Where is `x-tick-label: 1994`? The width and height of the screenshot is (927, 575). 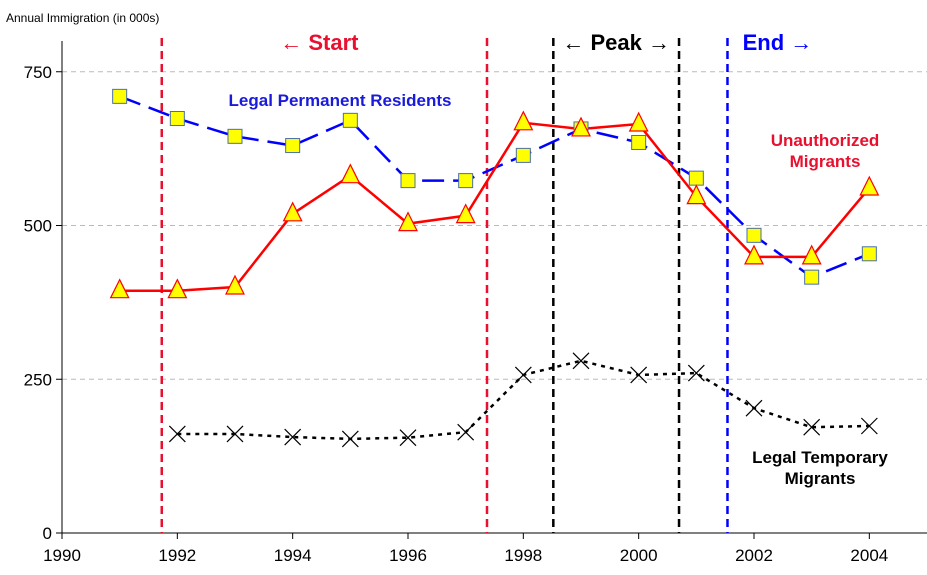 x-tick-label: 1994 is located at coordinates (293, 555).